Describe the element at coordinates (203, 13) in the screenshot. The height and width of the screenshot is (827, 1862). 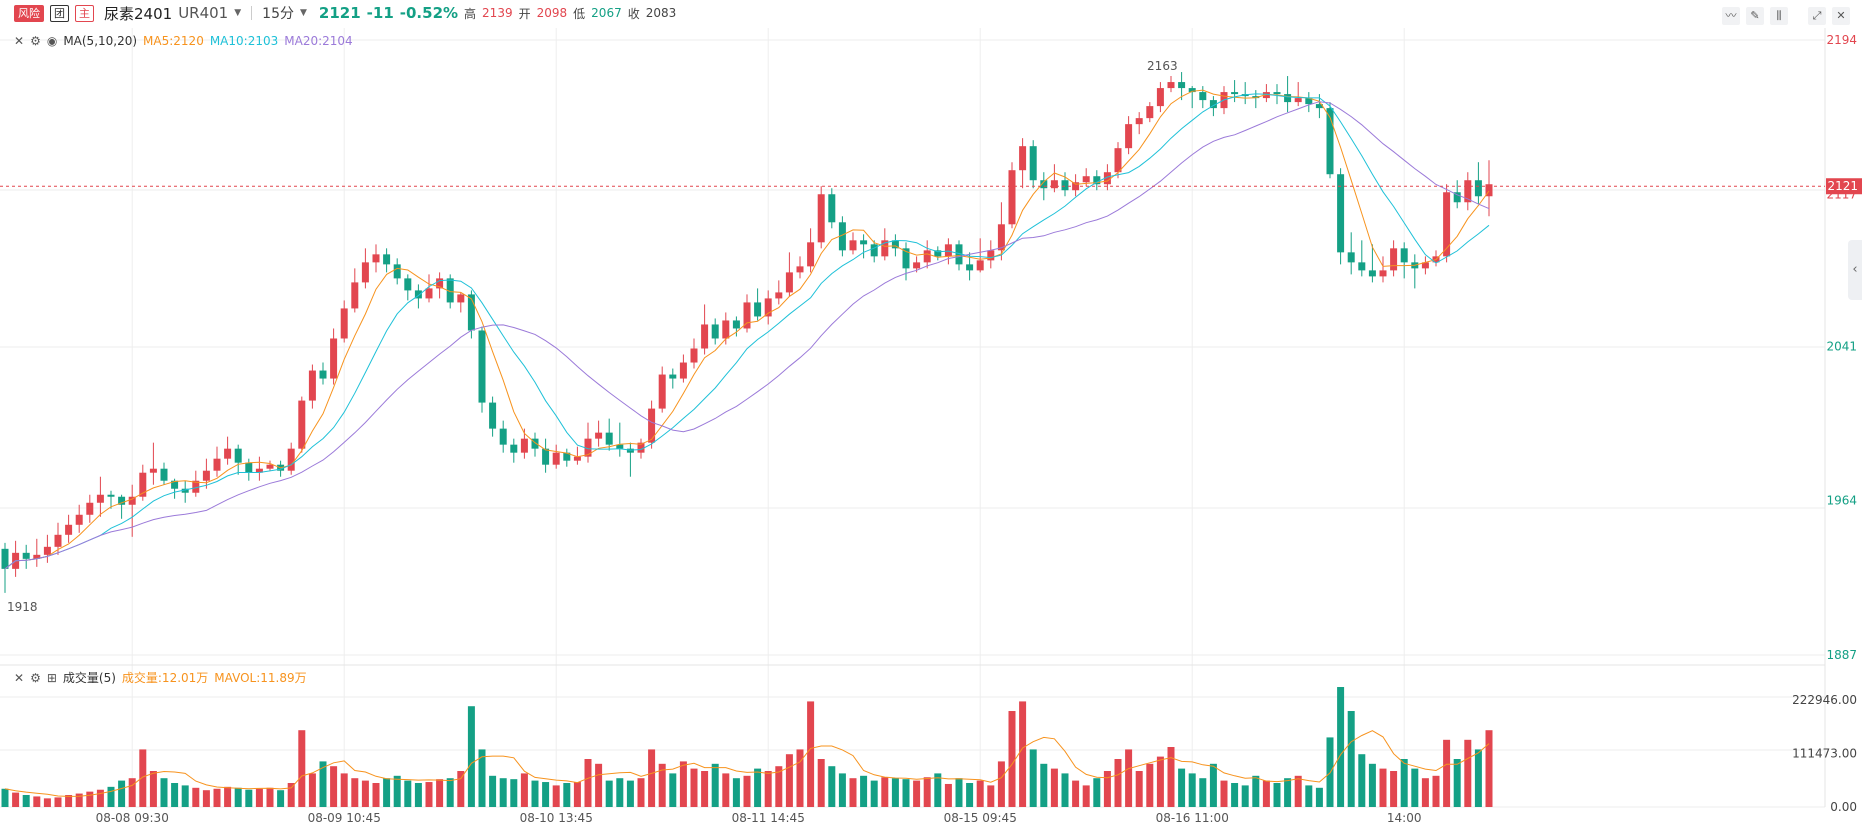
I see `symbol-code: UR401` at that location.